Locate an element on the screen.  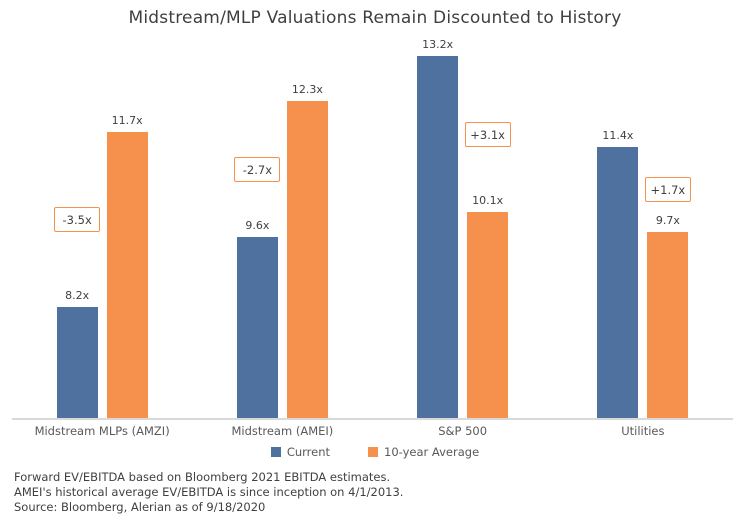
delta-badge: -2.7x is located at coordinates (257, 169).